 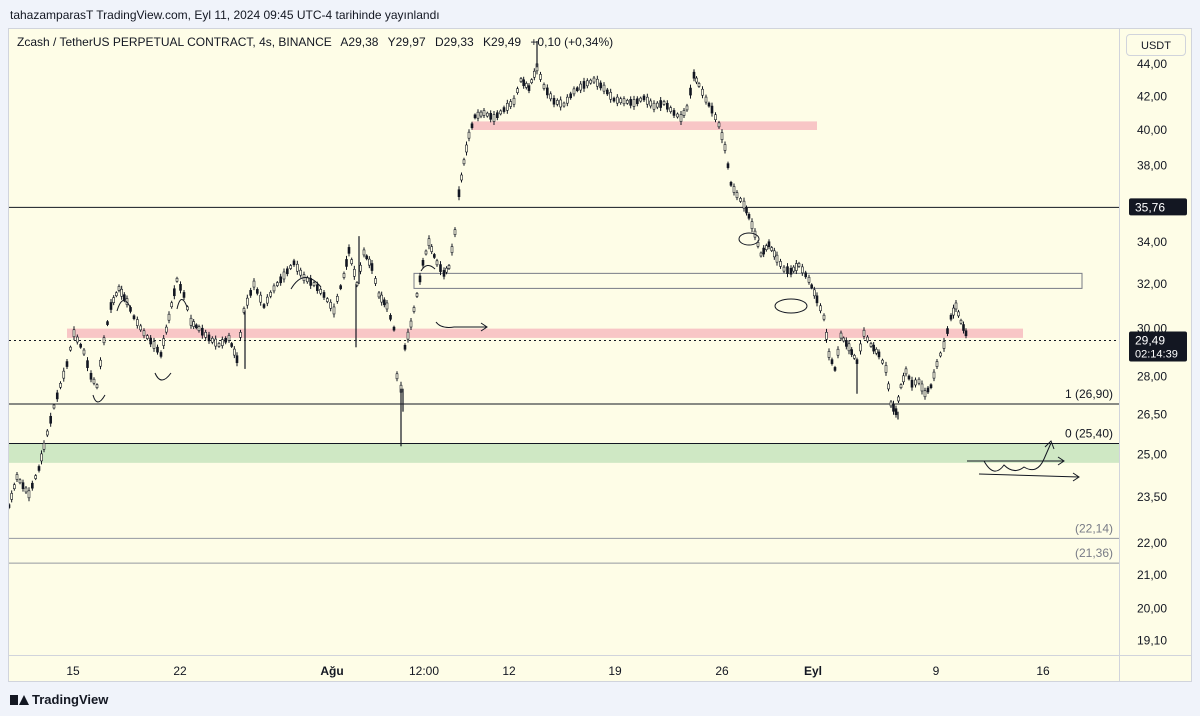 I want to click on fib-label: 0 (25,40), so click(x=1089, y=434).